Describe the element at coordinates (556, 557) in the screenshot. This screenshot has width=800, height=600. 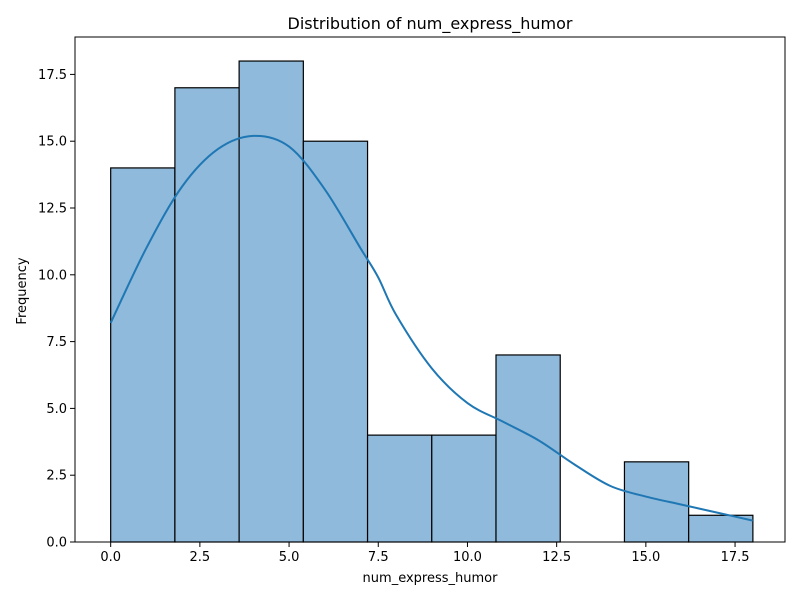
I see `x-tick-label: 12.5` at that location.